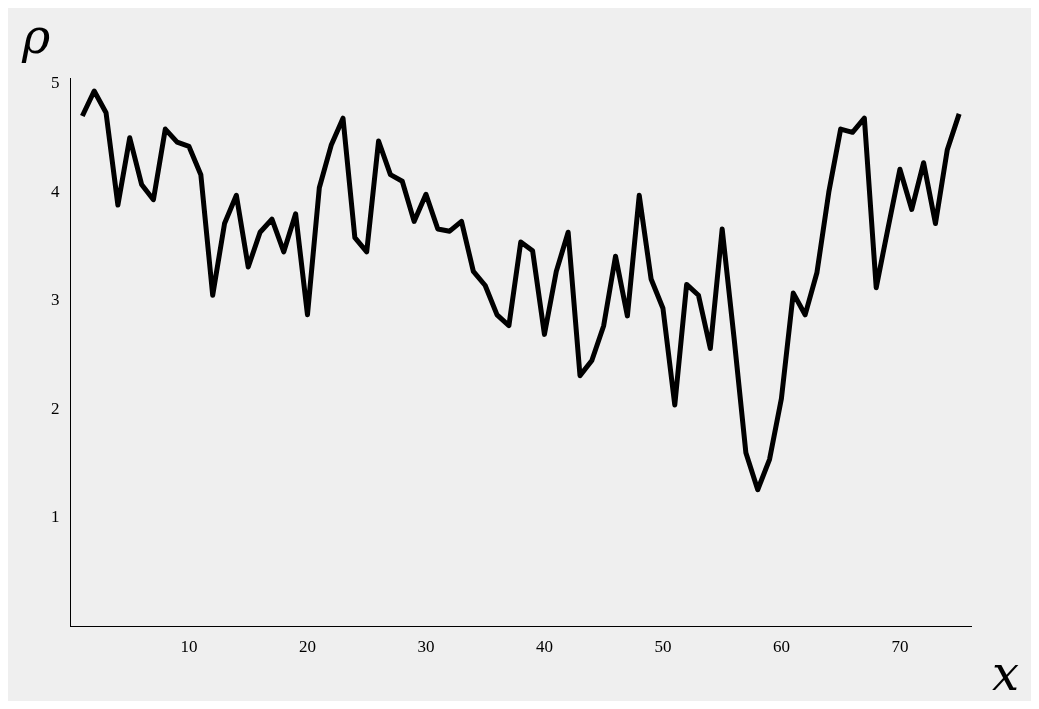 The image size is (1039, 709). I want to click on x-tick-label: 30, so click(426, 647).